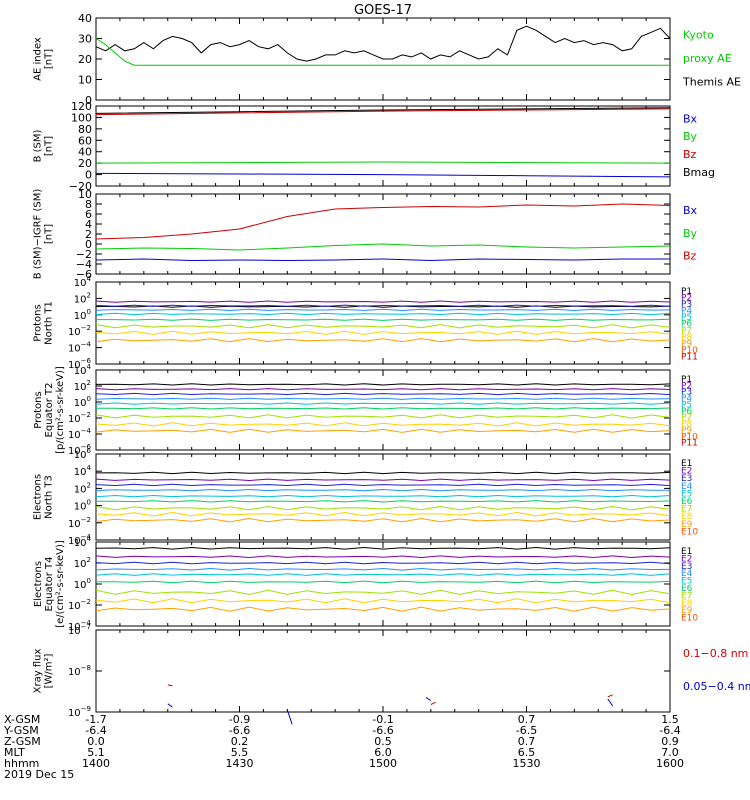 Image resolution: width=750 pixels, height=800 pixels. What do you see at coordinates (383, 763) in the screenshot?
I see `x-axis-row-value: 1500` at bounding box center [383, 763].